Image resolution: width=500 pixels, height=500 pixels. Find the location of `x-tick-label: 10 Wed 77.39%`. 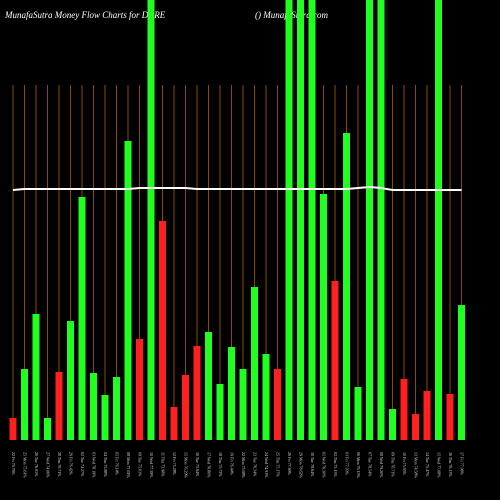

x-tick-label: 10 Wed 77.39% is located at coordinates (151, 465).